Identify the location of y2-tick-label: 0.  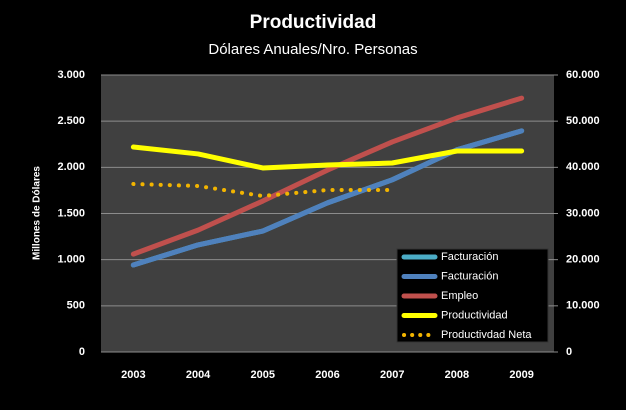
(569, 352).